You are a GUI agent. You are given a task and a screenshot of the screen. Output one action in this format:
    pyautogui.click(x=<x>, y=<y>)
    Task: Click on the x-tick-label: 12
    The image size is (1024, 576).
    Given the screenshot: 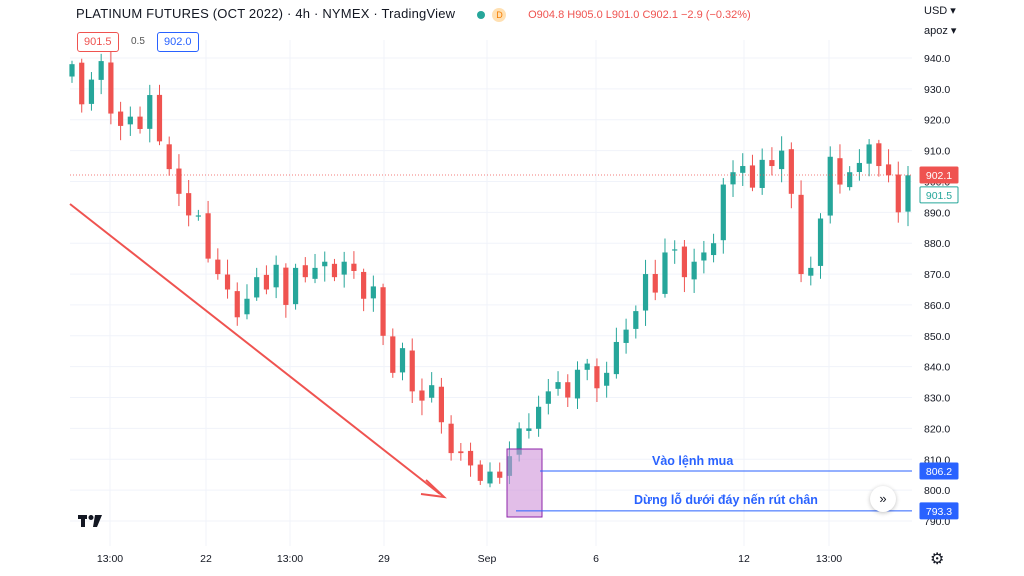 What is the action you would take?
    pyautogui.click(x=744, y=559)
    